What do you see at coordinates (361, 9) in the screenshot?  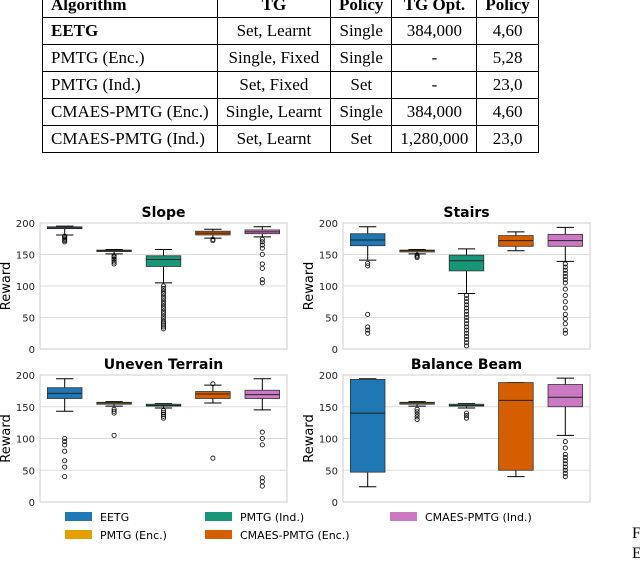 I see `table-header-cell: Policy` at bounding box center [361, 9].